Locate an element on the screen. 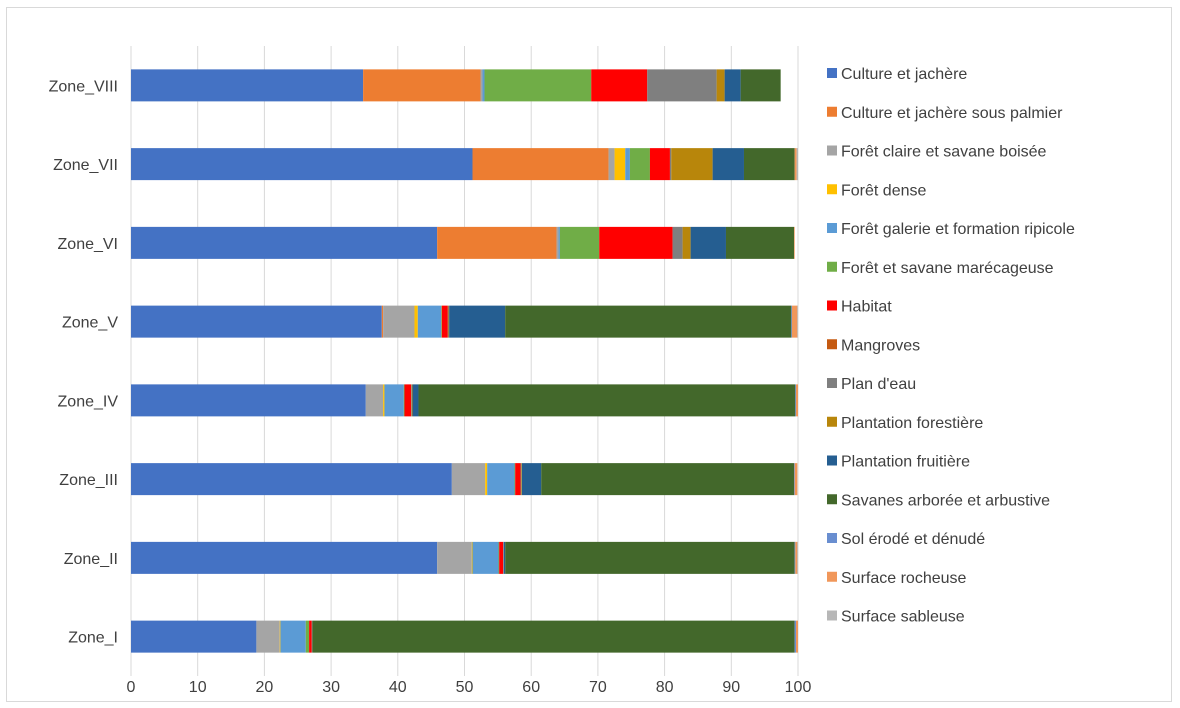 Image resolution: width=1180 pixels, height=708 pixels. x-tick-label: 80 is located at coordinates (665, 687).